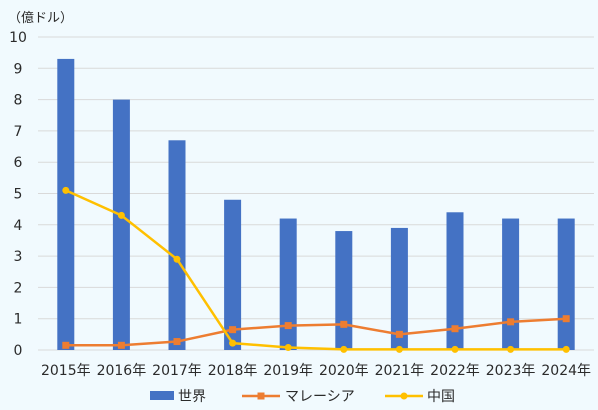 The height and width of the screenshot is (410, 598). I want to click on y-tick-label: 3, so click(18, 257).